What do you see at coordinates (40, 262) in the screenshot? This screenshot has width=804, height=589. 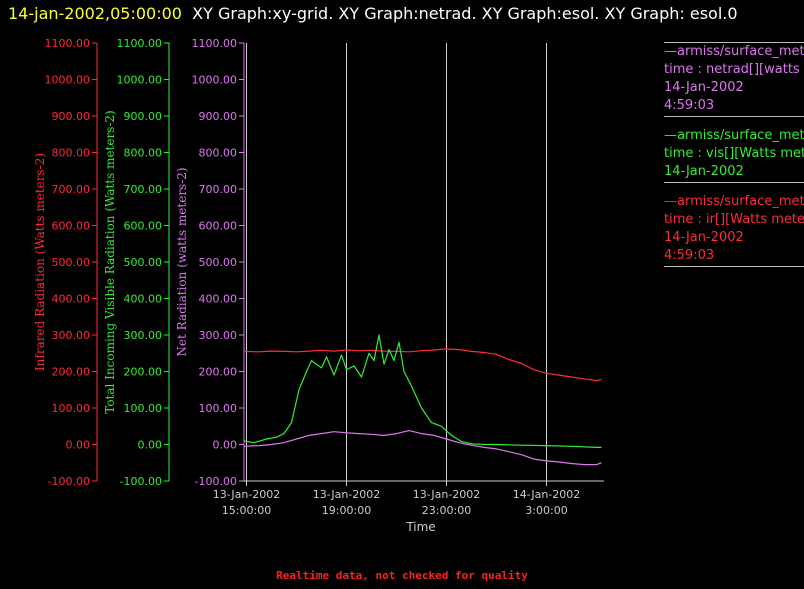 I see `y-axis-label-ir: Infrared Radiation (Watts meters-2)` at bounding box center [40, 262].